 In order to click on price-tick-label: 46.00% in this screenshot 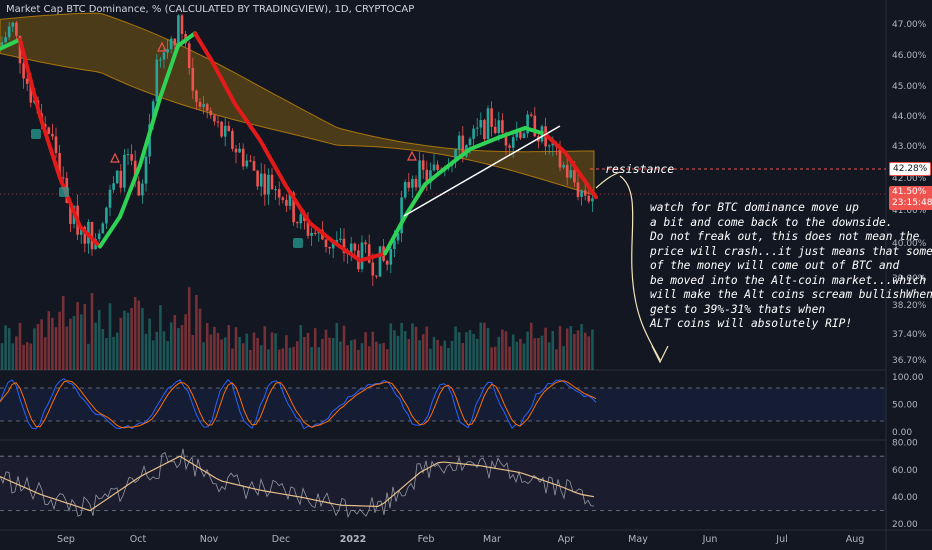, I will do `click(909, 56)`.